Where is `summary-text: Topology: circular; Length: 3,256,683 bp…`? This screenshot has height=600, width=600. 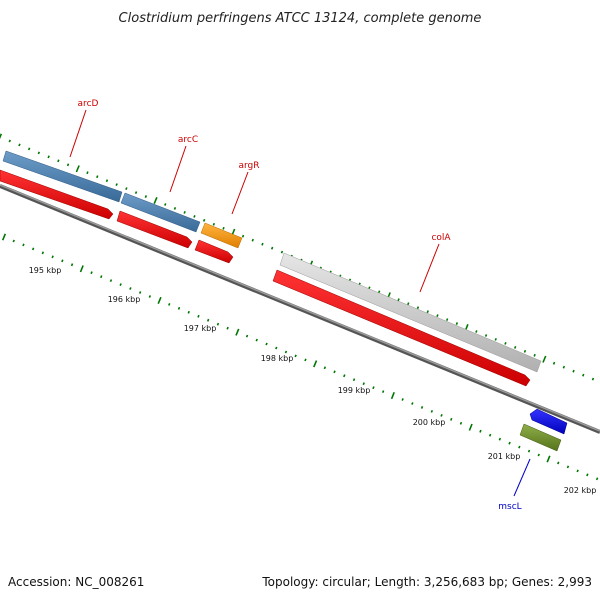 summary-text: Topology: circular; Length: 3,256,683 bp… is located at coordinates (426, 582).